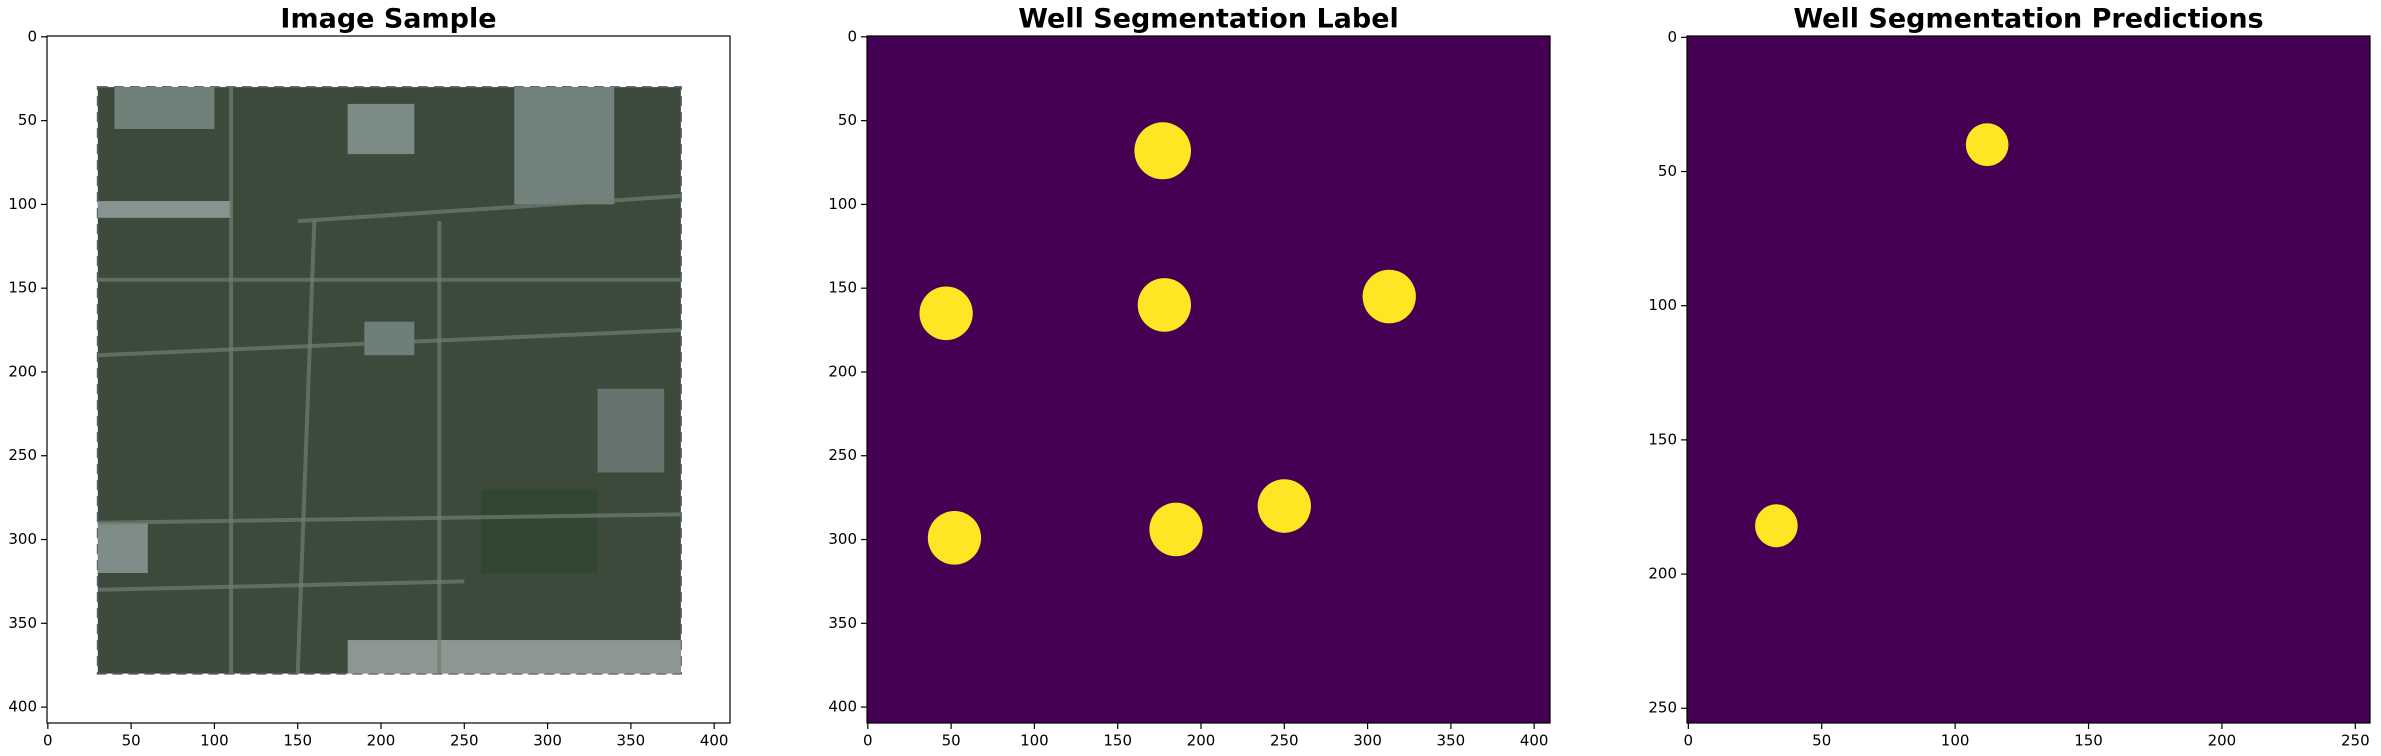 The image size is (2381, 756). Describe the element at coordinates (2028, 19) in the screenshot. I see `subplot-title: Well Segmentation Predictions` at that location.